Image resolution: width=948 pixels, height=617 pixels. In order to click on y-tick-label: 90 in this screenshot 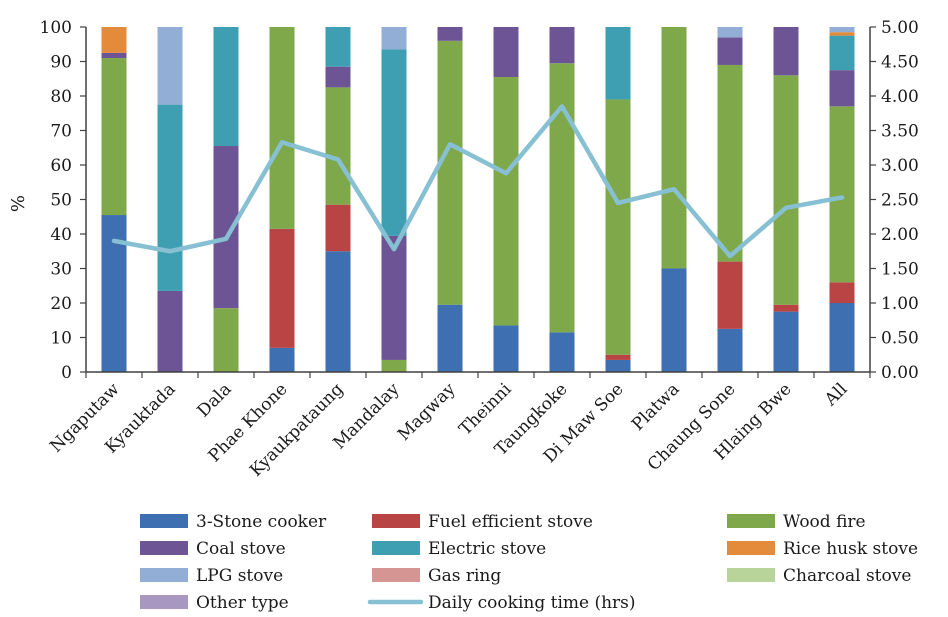, I will do `click(61, 63)`.